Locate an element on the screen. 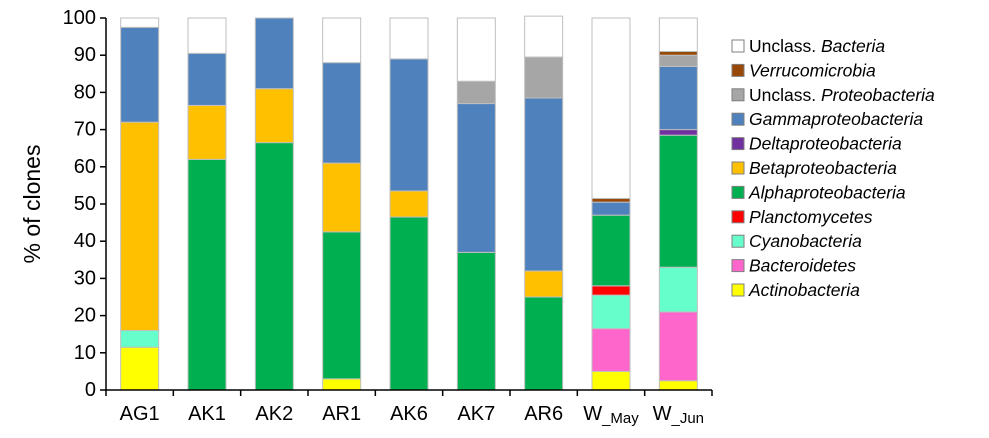  bar-segment-ar6-betaproteobacteria is located at coordinates (544, 284).